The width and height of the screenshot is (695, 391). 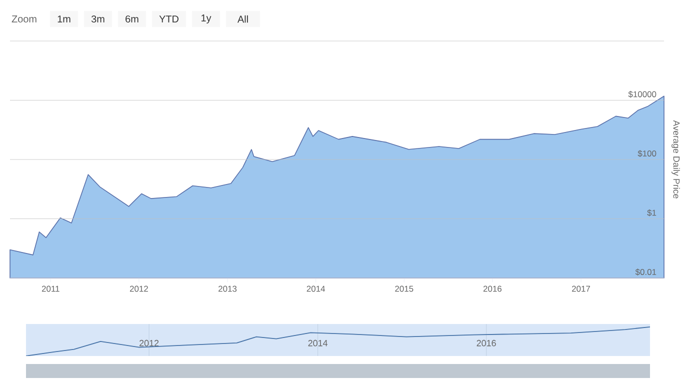 I want to click on x-tick-label: 2017, so click(x=581, y=289).